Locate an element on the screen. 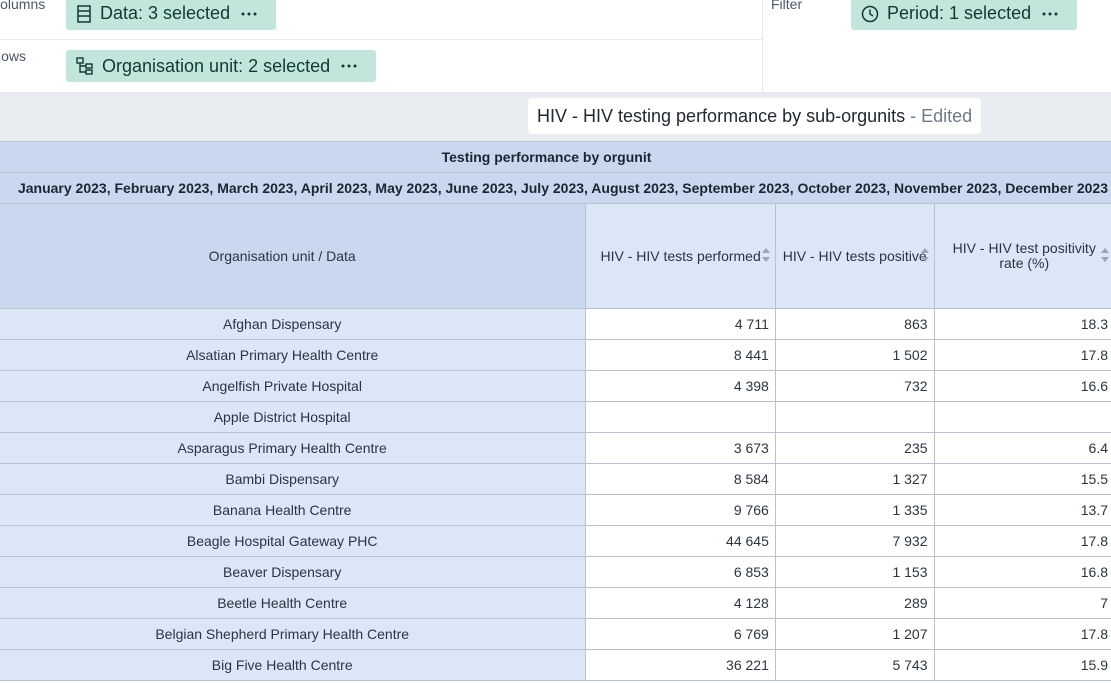 This screenshot has height=683, width=1111. orgunit-chip: Organisation unit: 2 selected is located at coordinates (221, 66).